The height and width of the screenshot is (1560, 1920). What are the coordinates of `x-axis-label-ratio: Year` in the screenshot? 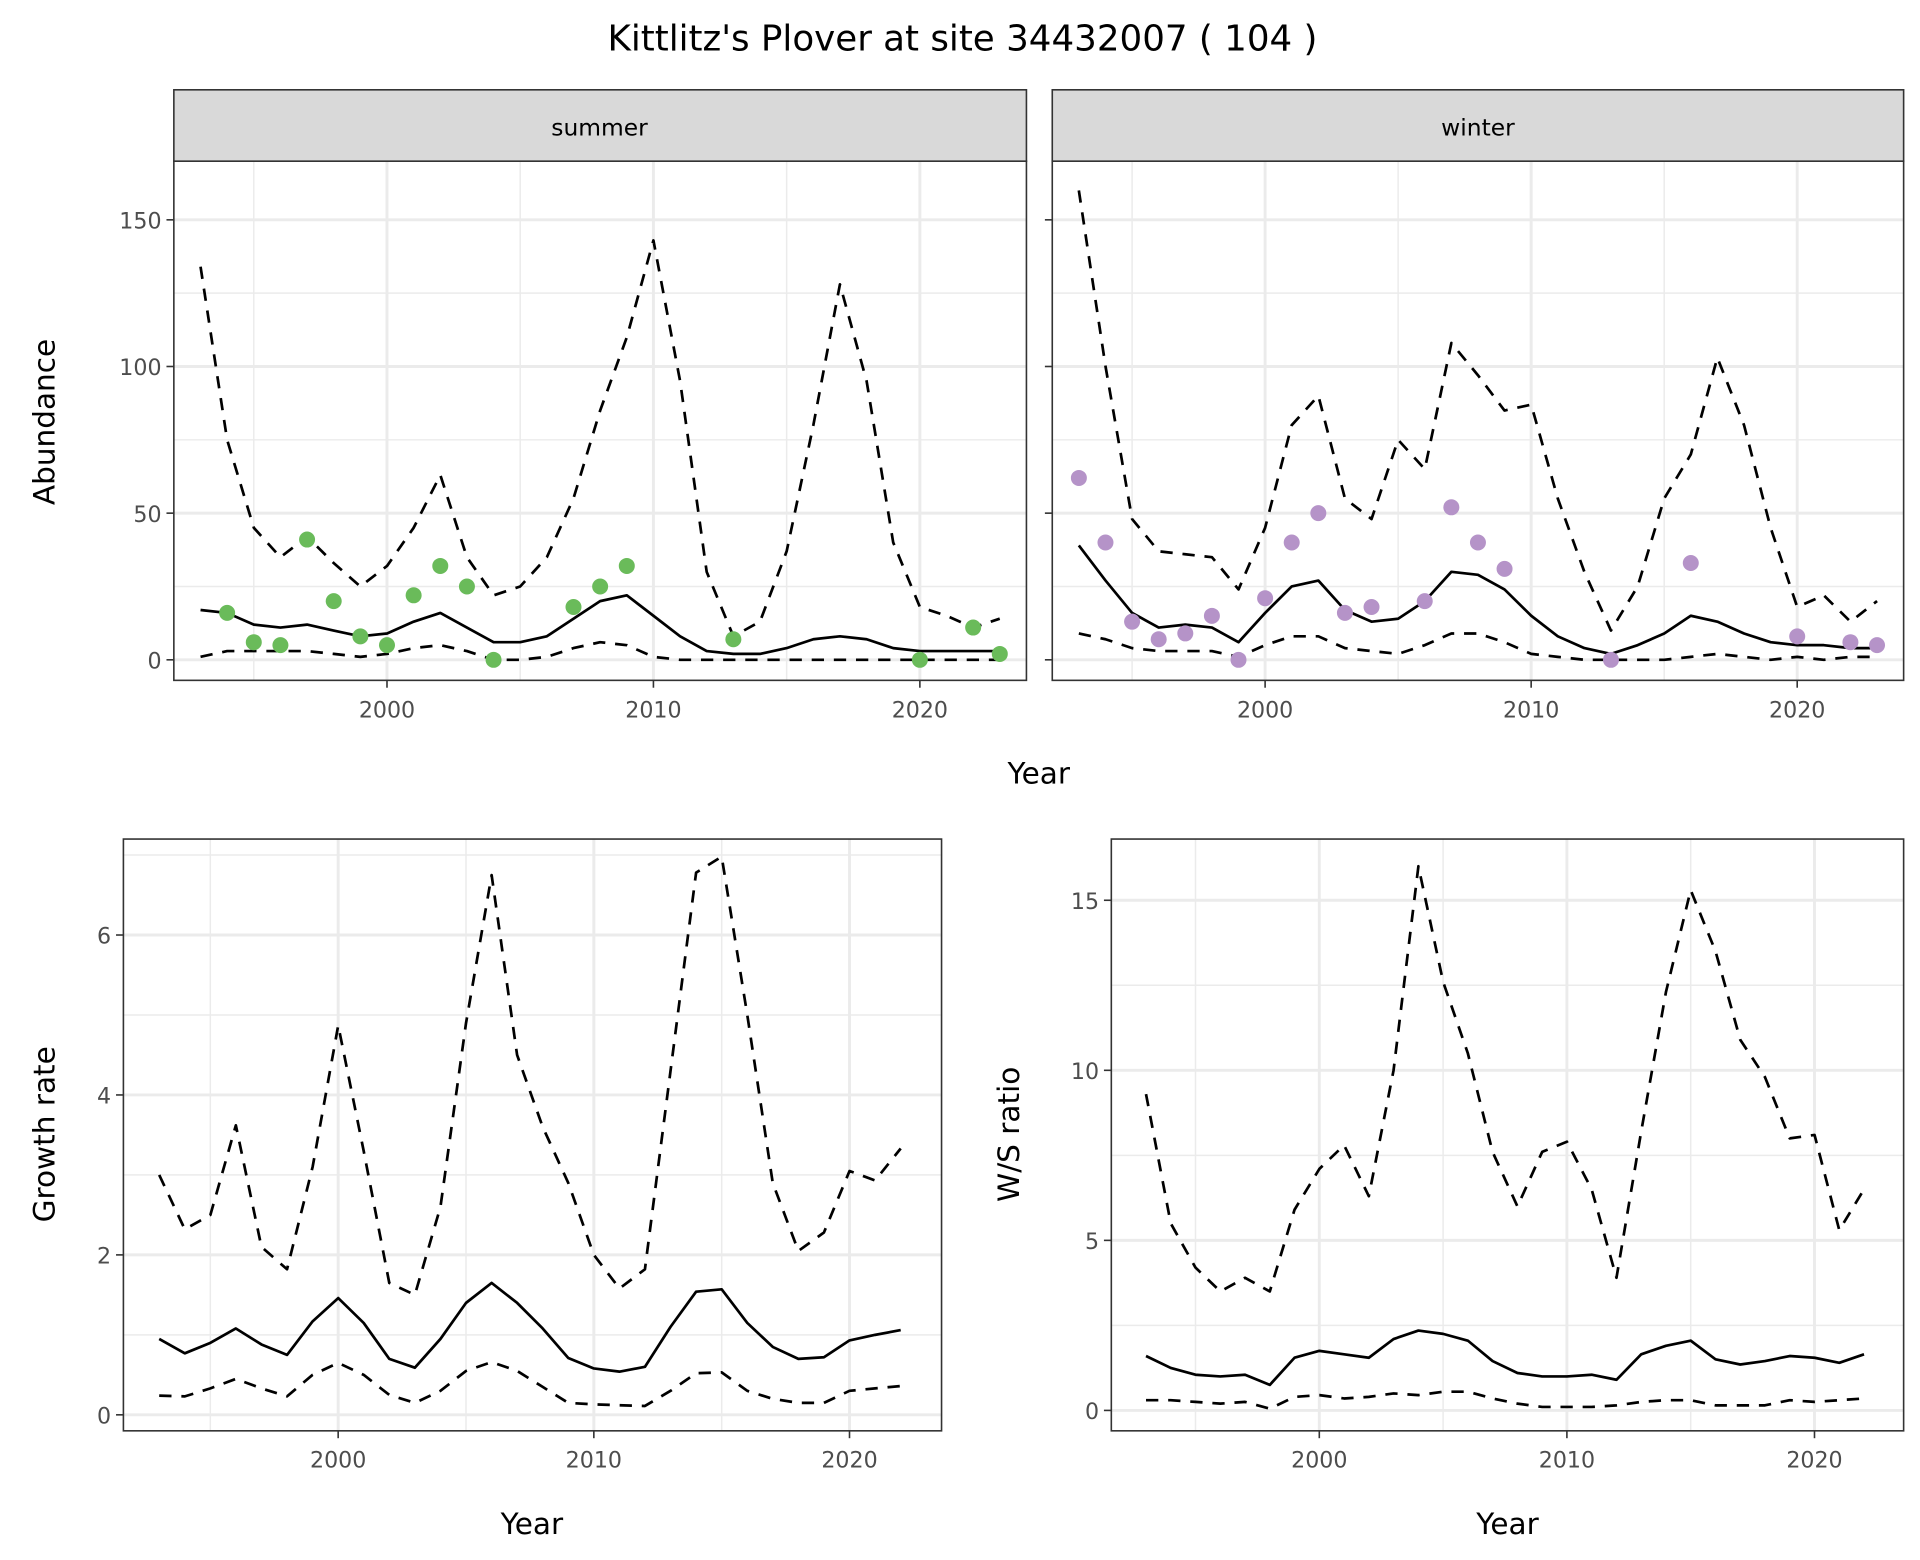 It's located at (1507, 1524).